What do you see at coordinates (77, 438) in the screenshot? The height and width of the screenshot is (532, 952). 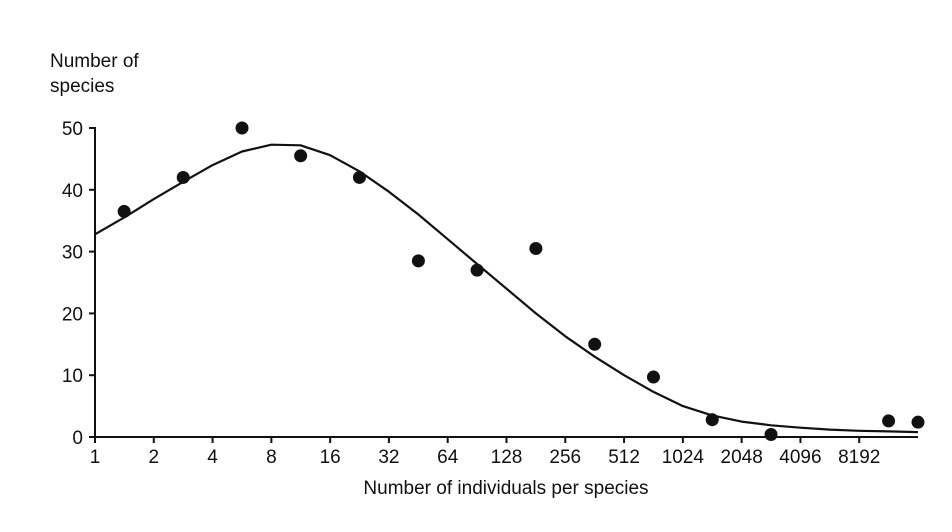 I see `y-tick-label: 0` at bounding box center [77, 438].